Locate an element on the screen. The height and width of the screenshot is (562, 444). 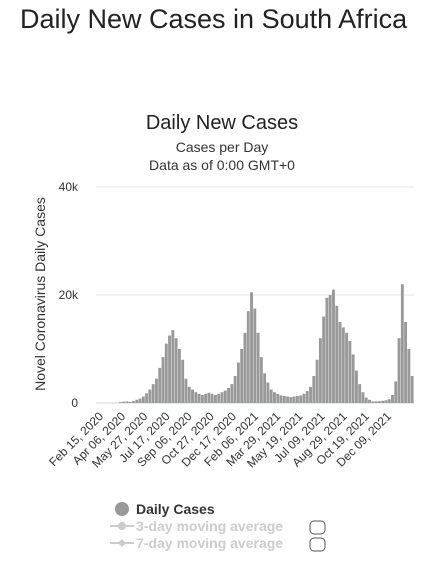
legend-label: 7-day moving average is located at coordinates (209, 543).